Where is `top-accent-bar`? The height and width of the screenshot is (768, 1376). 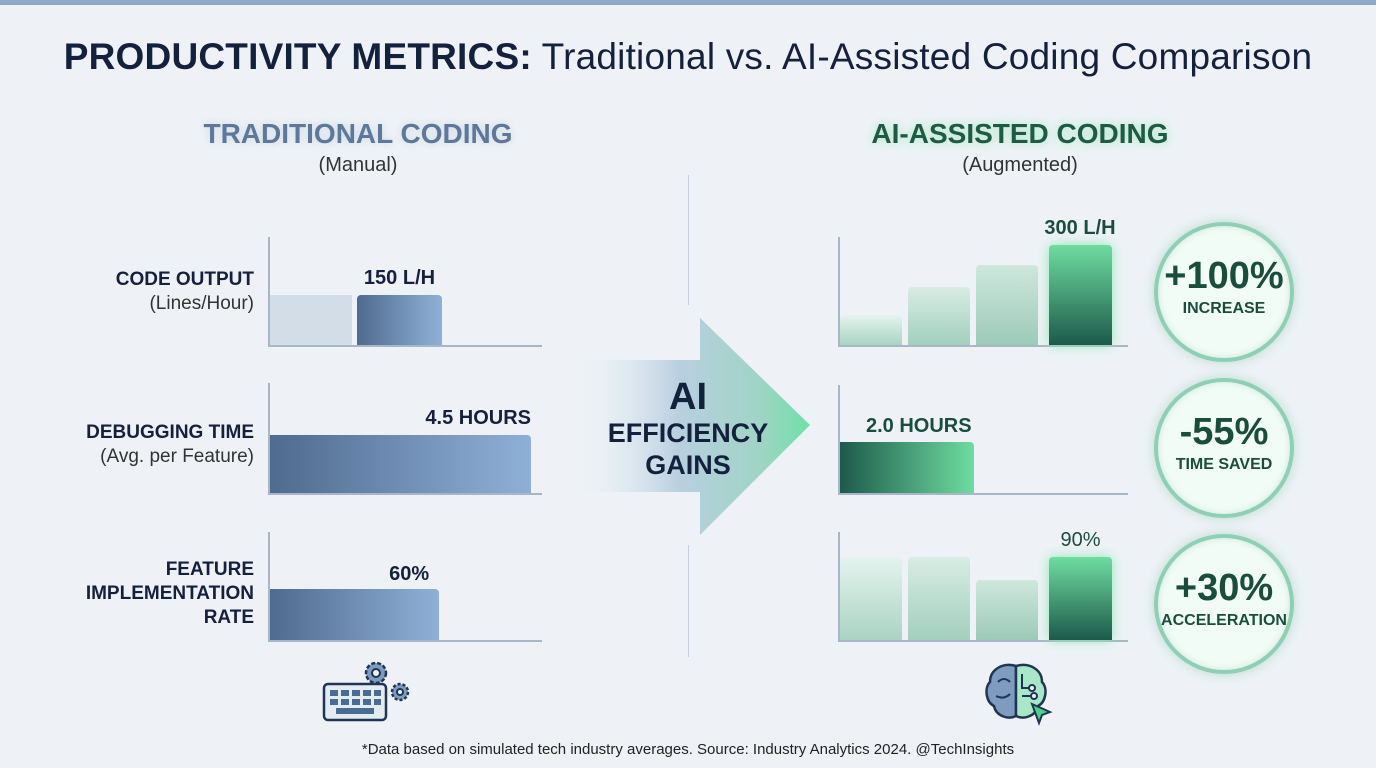
top-accent-bar is located at coordinates (688, 2).